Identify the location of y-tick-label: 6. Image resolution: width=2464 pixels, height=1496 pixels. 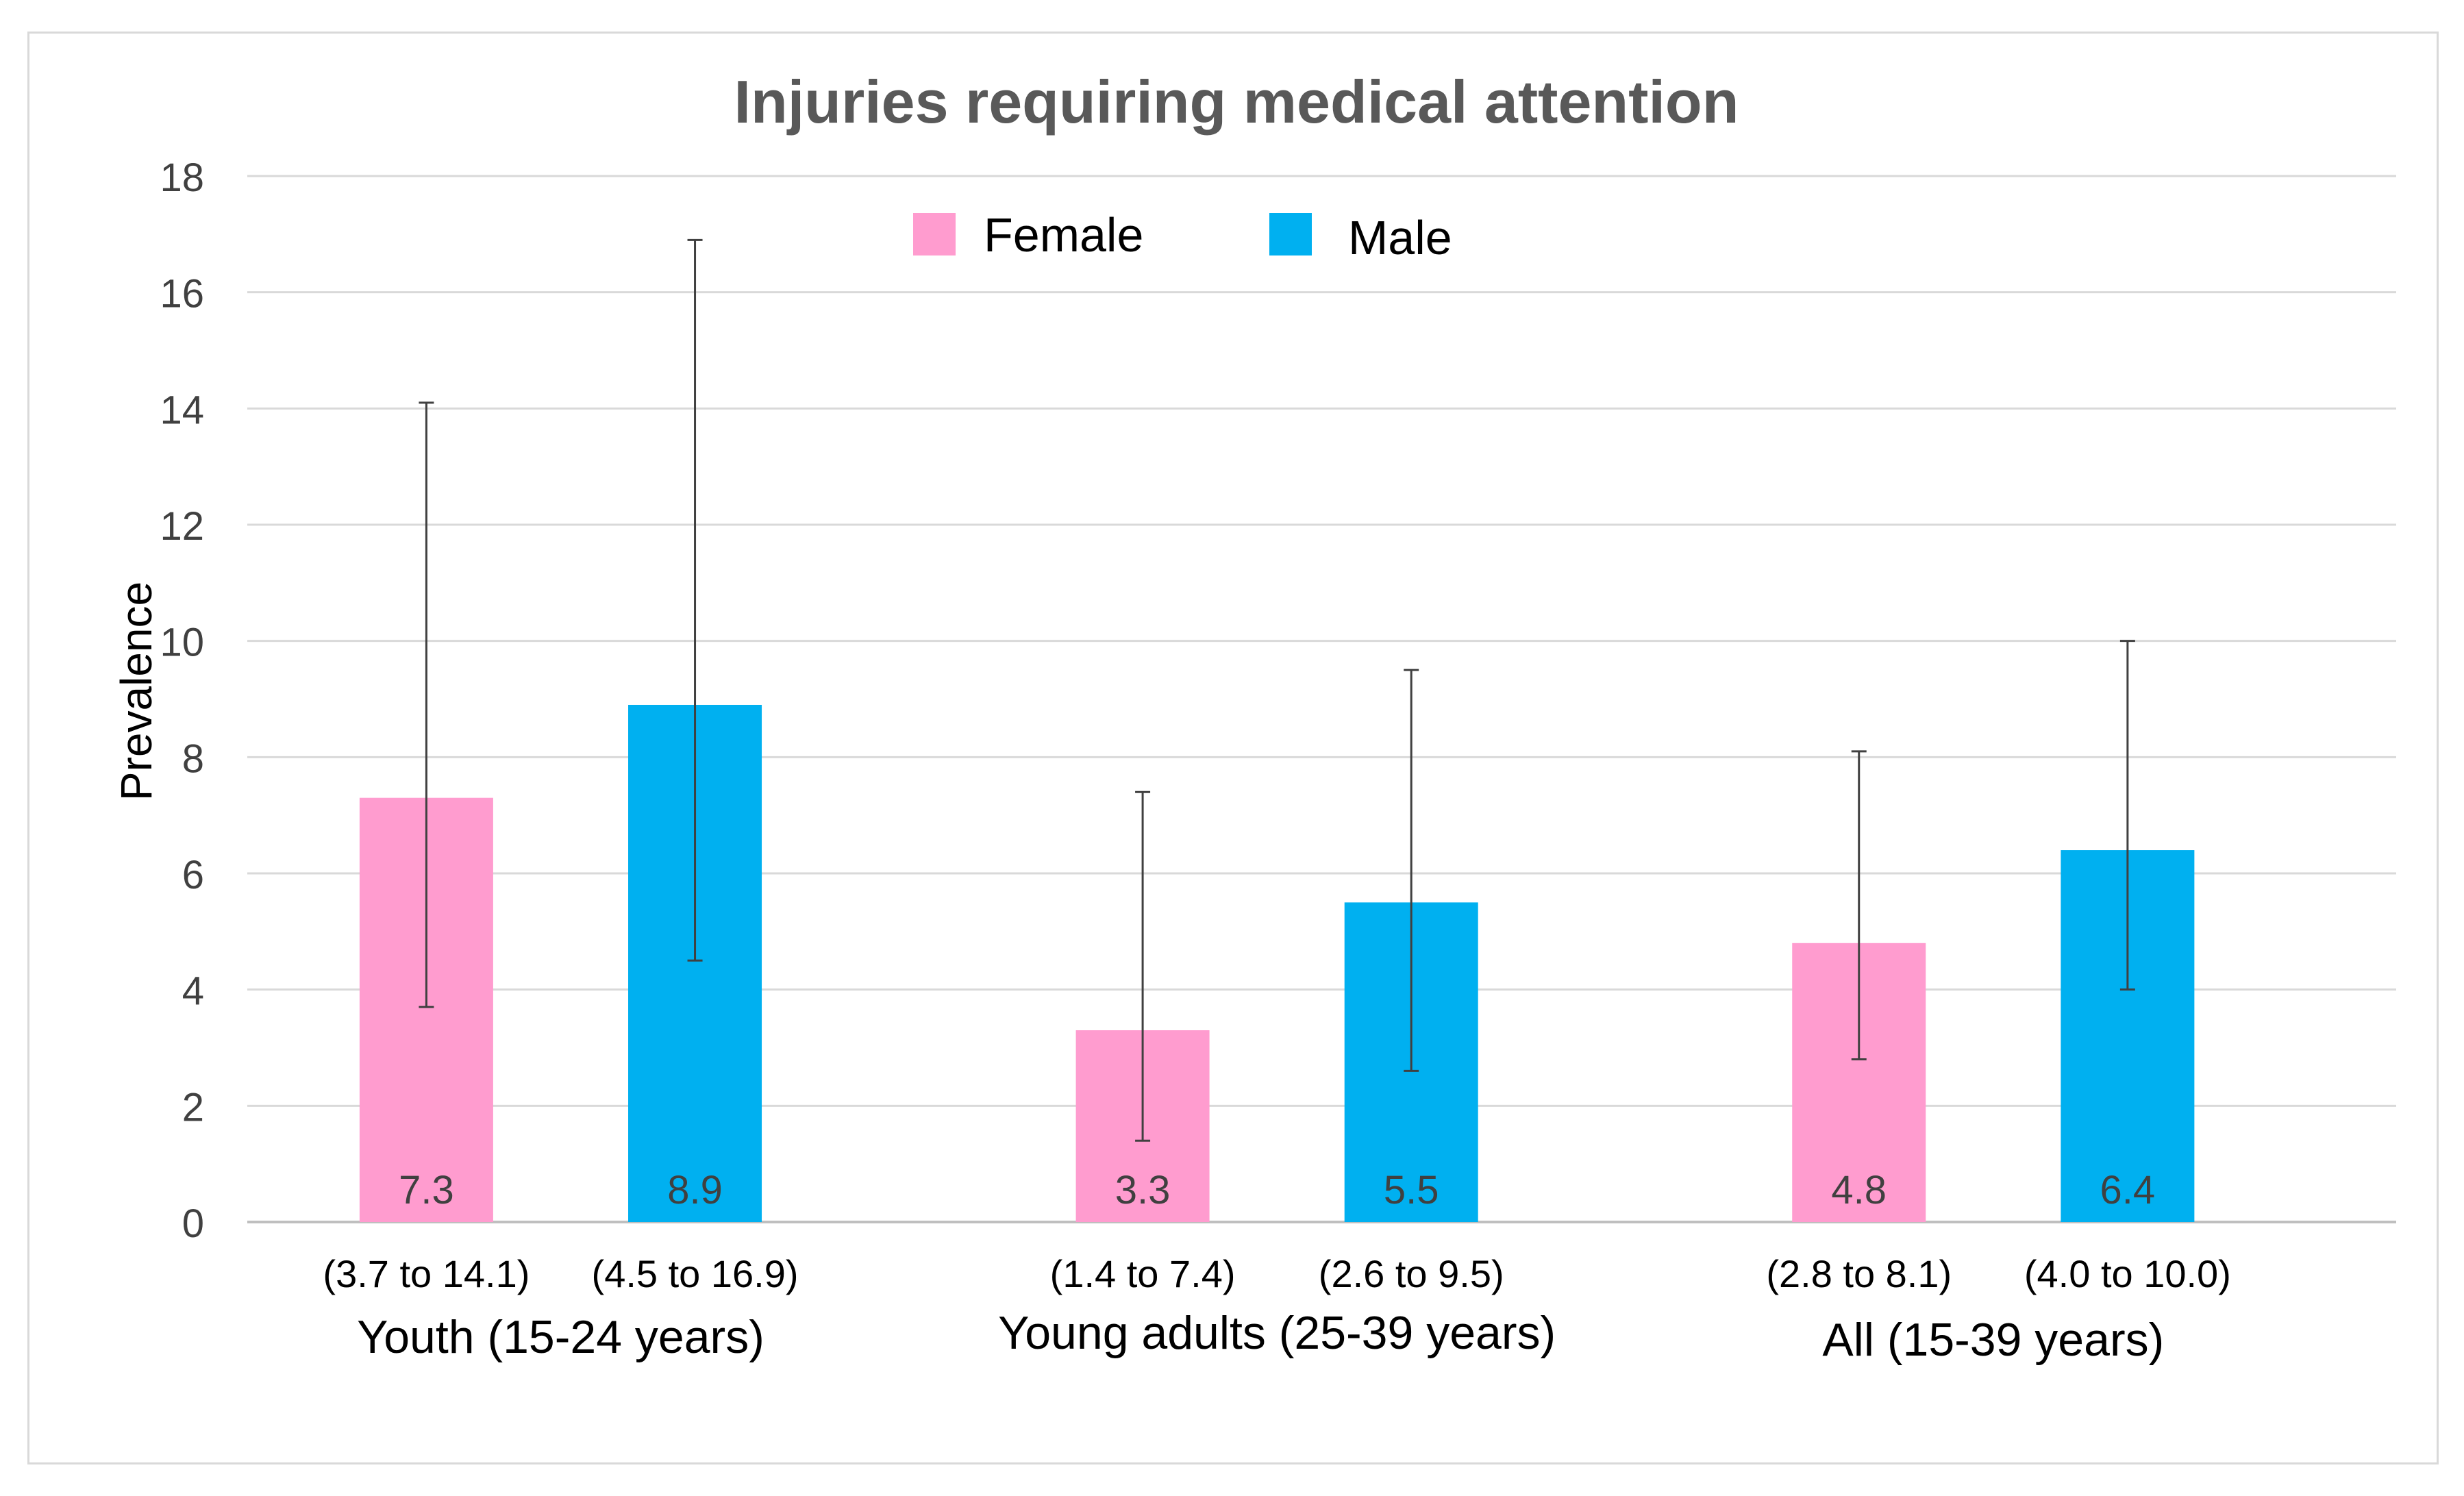
(193, 875).